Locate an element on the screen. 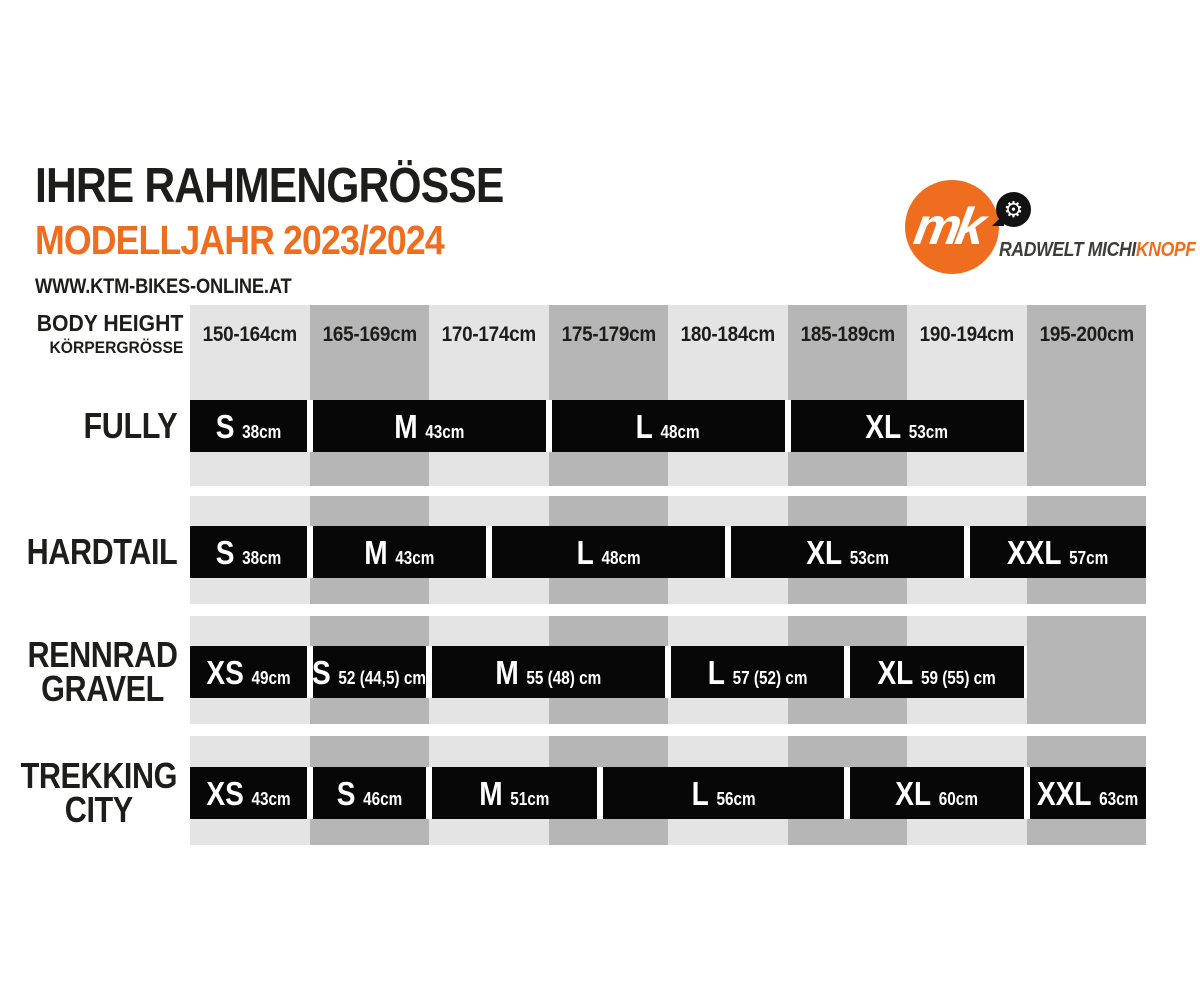 The image size is (1200, 1000). size-bar-xs: XS 43cm is located at coordinates (250, 793).